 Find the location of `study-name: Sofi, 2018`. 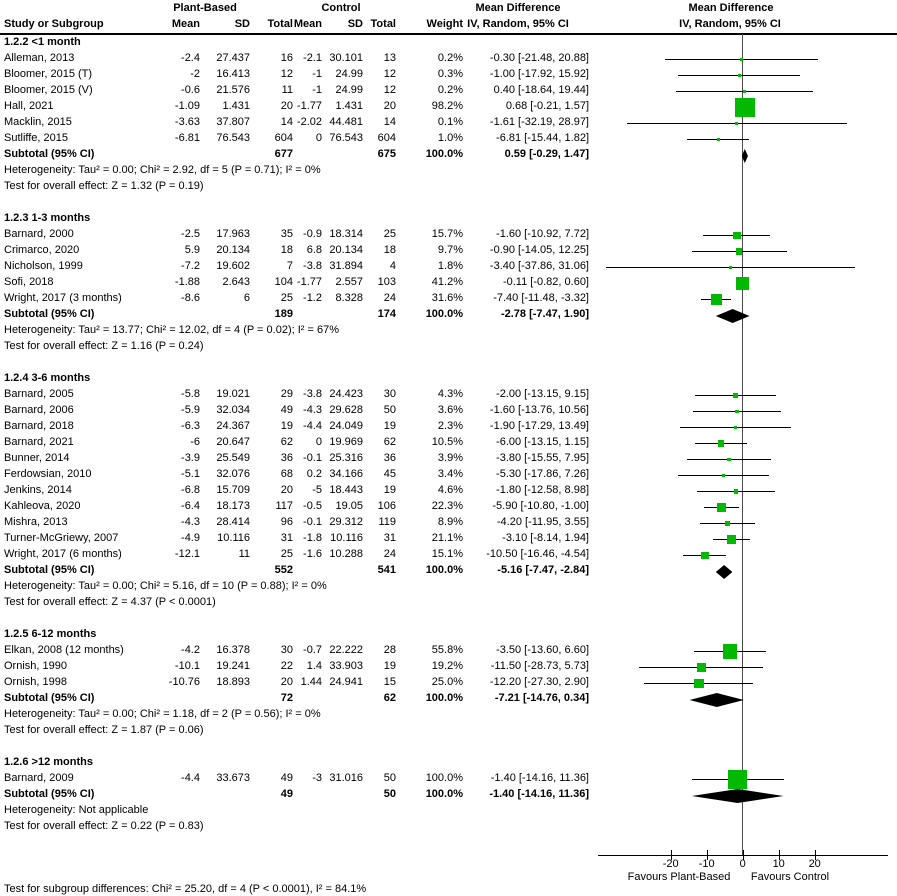

study-name: Sofi, 2018 is located at coordinates (29, 282).